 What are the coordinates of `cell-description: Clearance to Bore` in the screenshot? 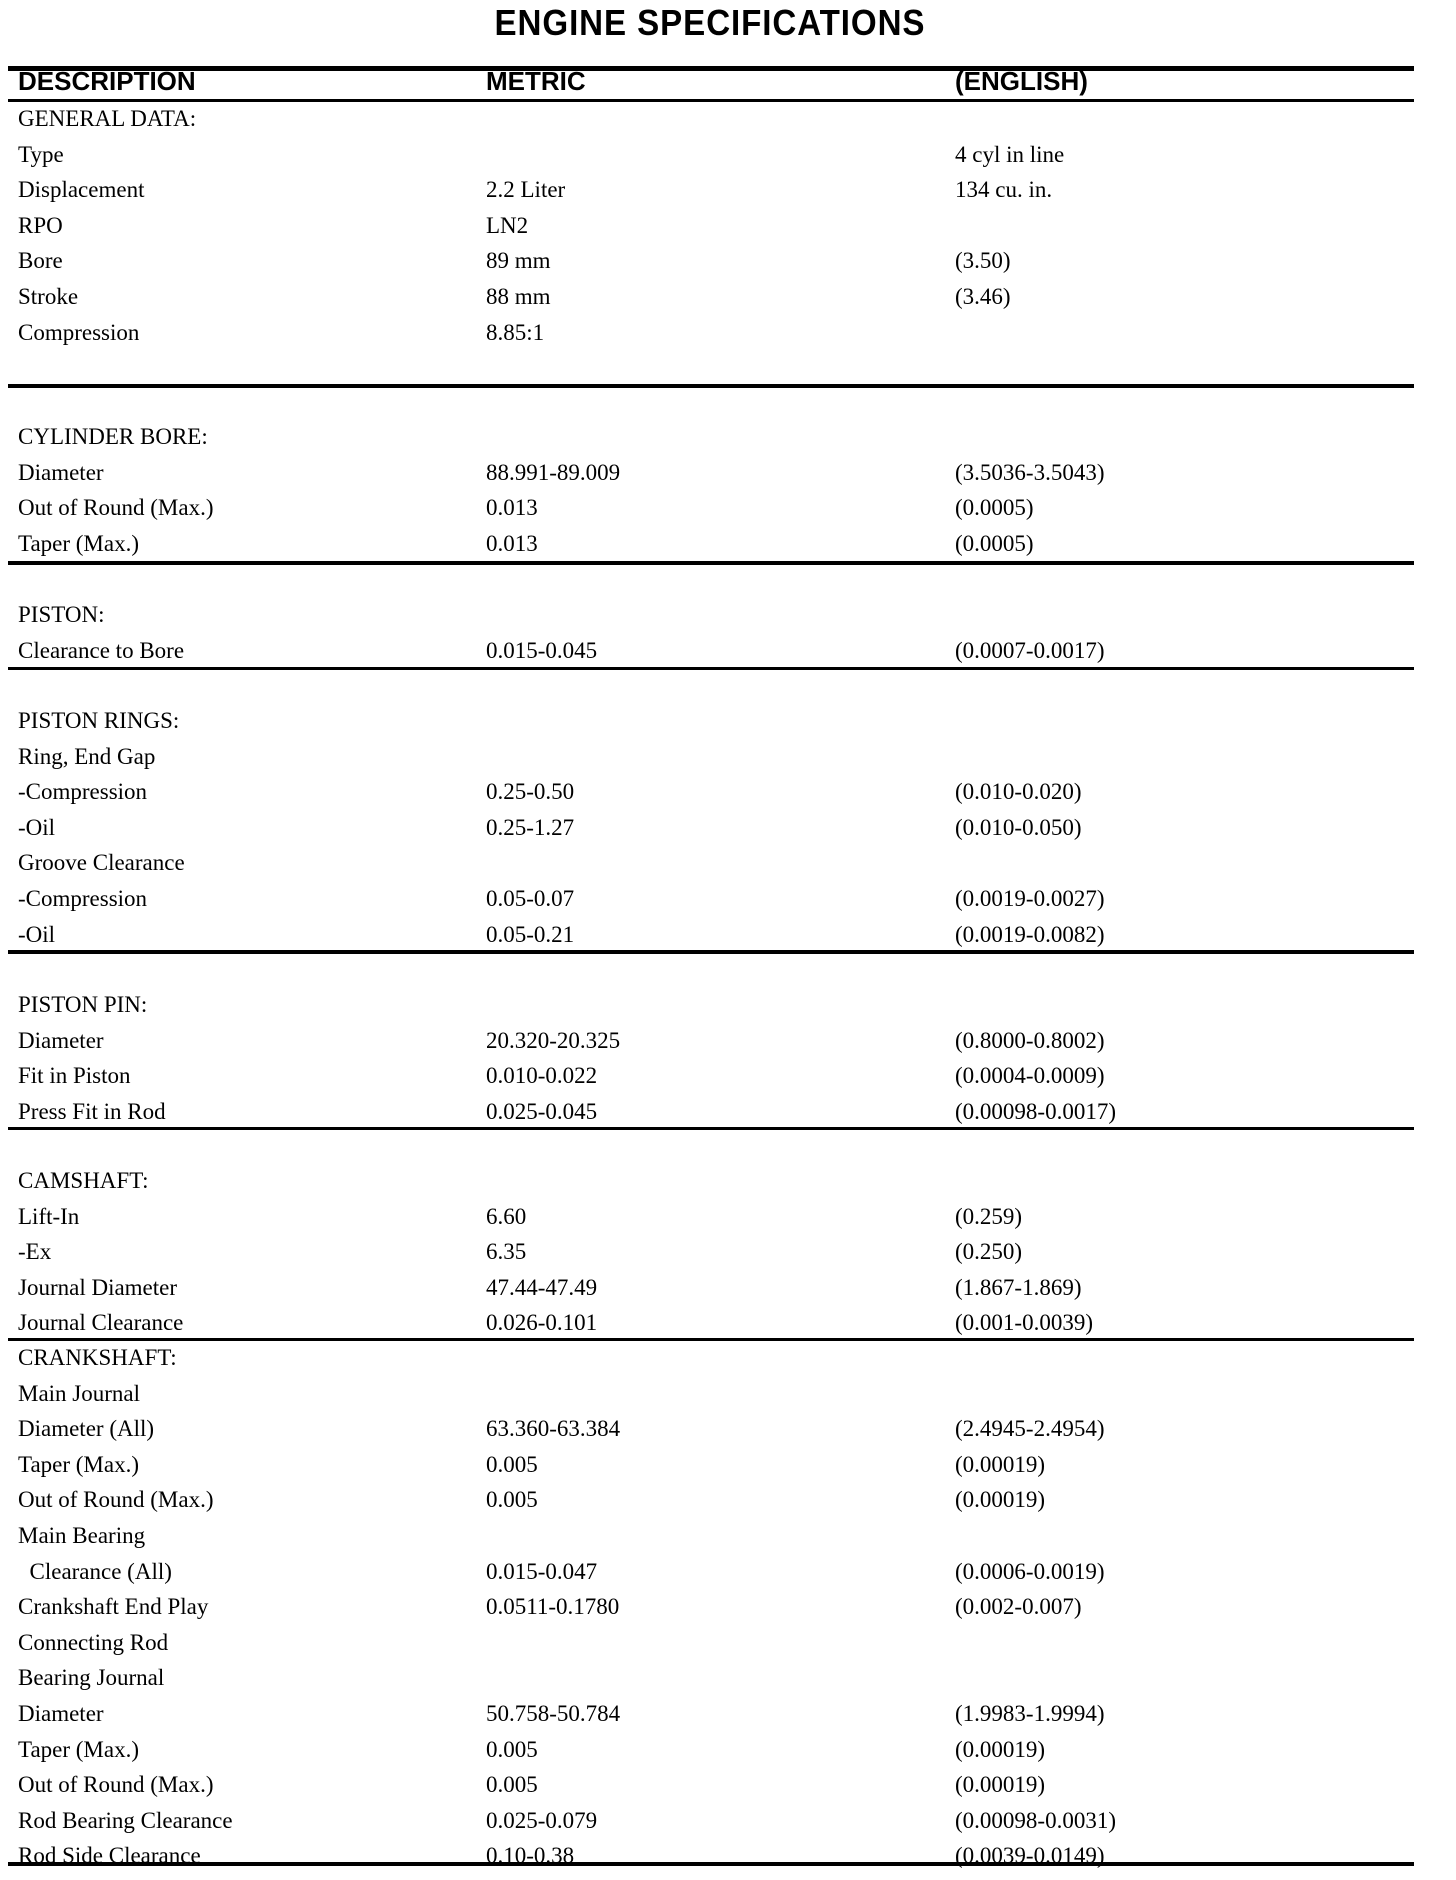 It's located at (101, 650).